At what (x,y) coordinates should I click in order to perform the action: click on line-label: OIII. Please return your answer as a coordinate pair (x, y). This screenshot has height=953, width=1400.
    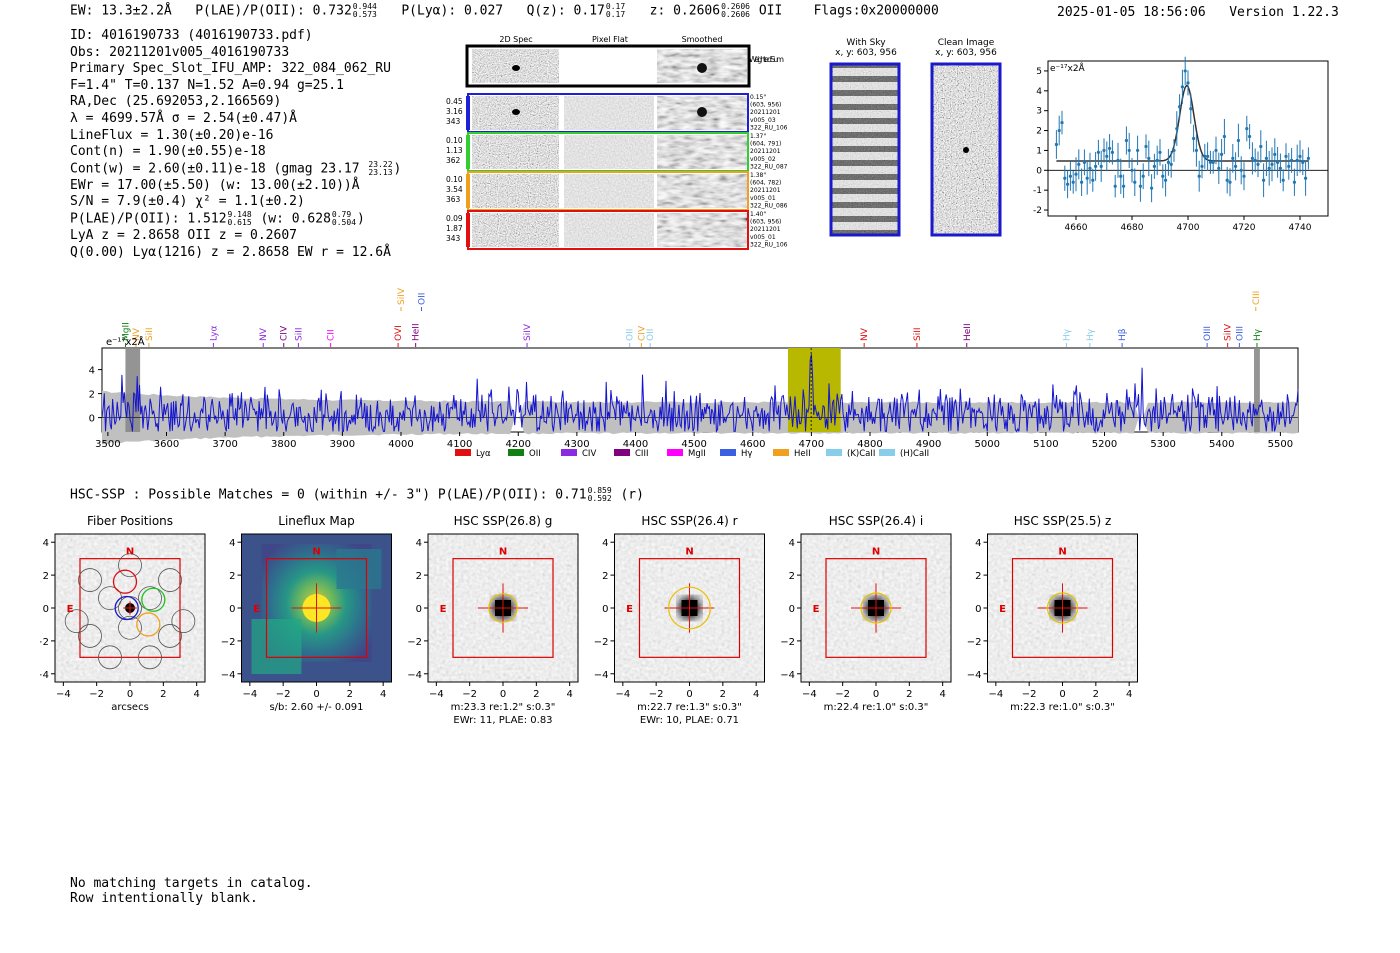
    Looking at the image, I should click on (1240, 333).